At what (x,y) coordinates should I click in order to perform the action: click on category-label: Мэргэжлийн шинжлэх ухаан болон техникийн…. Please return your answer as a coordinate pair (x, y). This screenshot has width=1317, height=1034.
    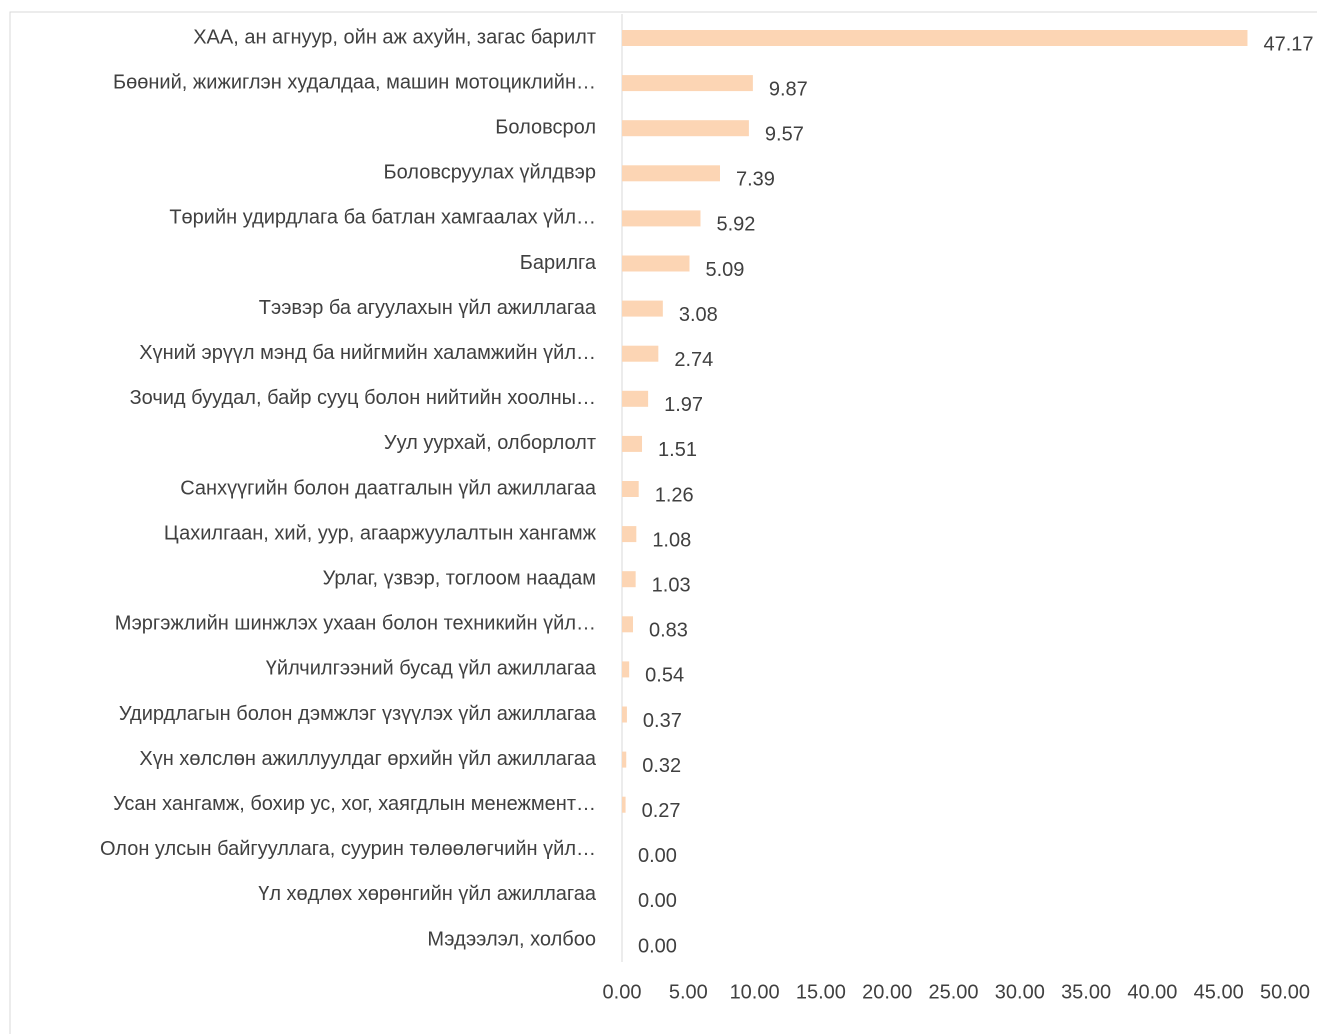
    Looking at the image, I should click on (355, 624).